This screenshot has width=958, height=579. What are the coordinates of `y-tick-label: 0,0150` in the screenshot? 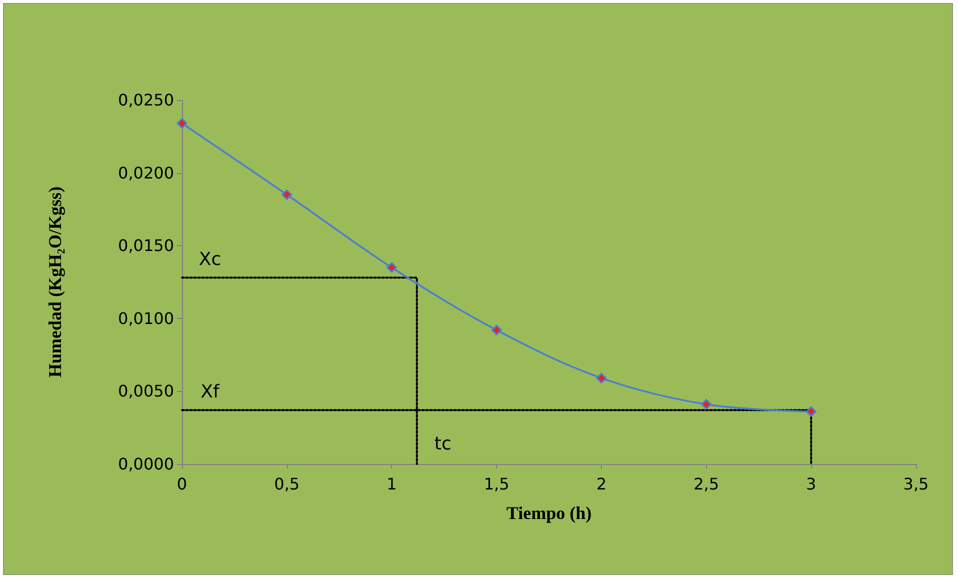 It's located at (146, 246).